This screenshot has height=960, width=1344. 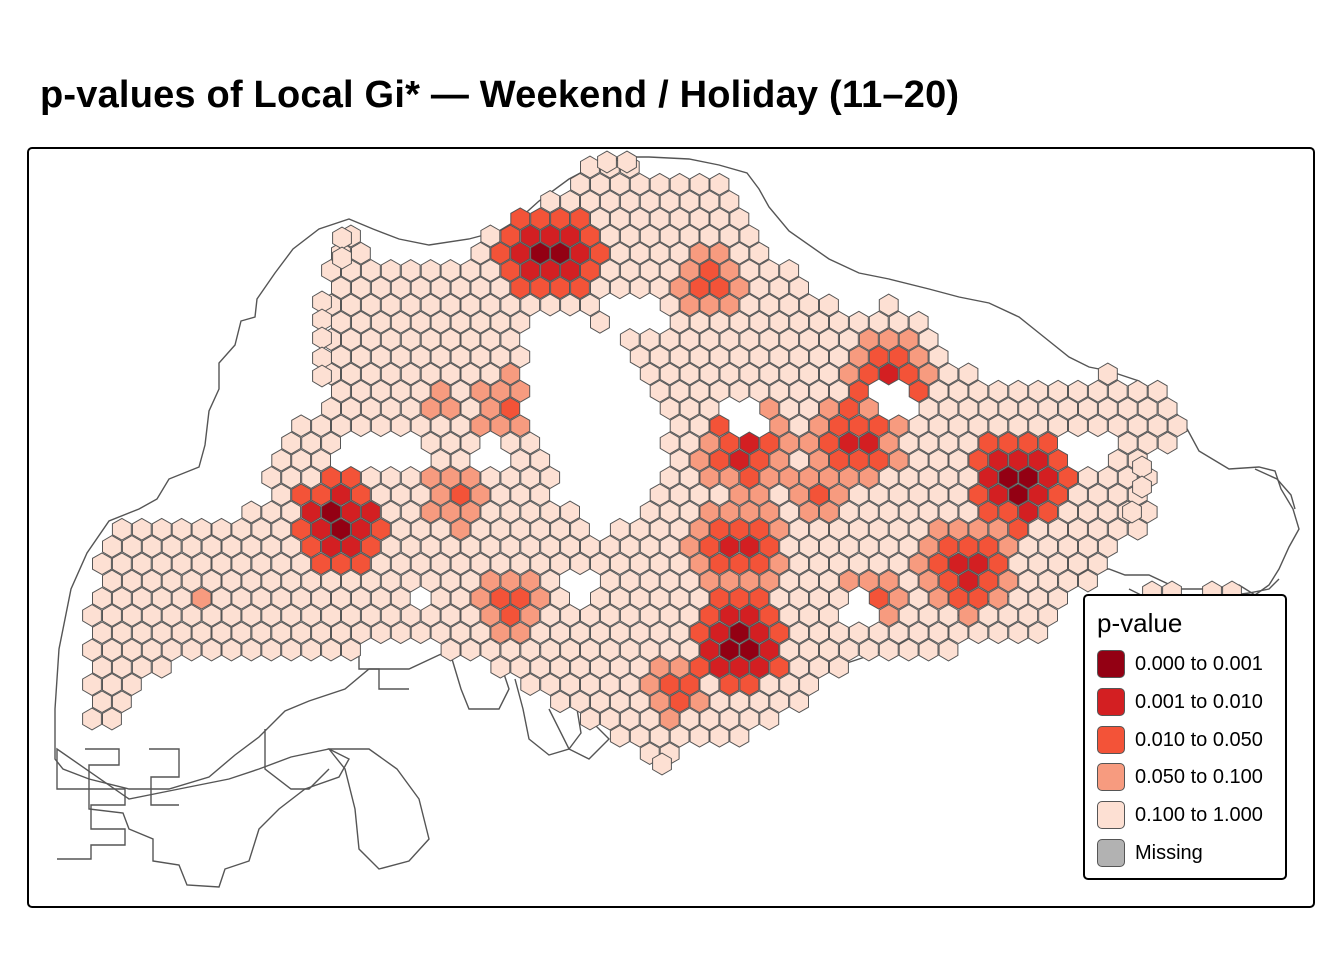 I want to click on legend-label: Missing, so click(x=1169, y=853).